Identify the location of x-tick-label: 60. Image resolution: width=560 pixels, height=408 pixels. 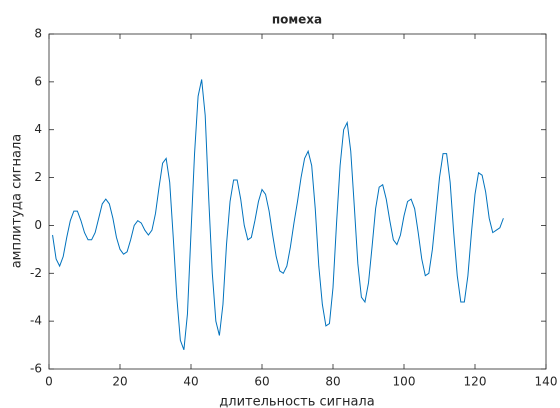
(261, 382).